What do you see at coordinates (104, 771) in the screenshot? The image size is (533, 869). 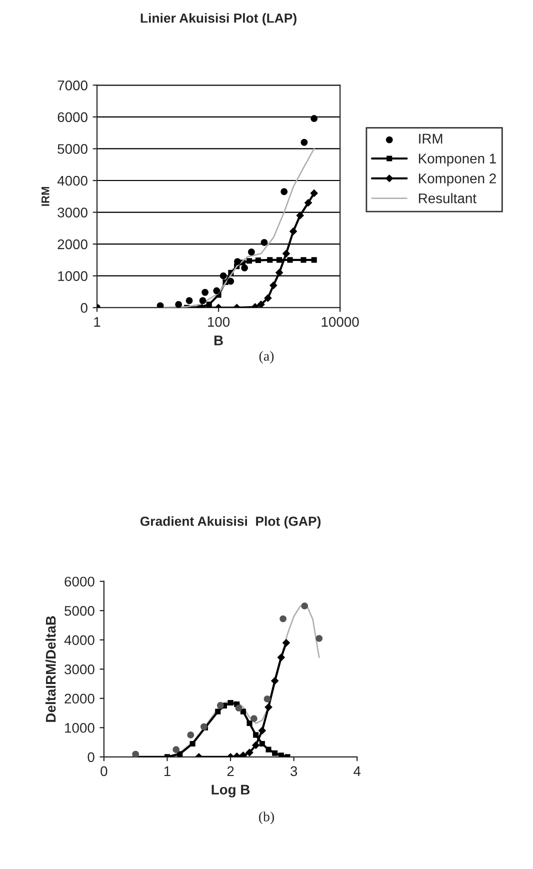 I see `x-tick-label: 0` at bounding box center [104, 771].